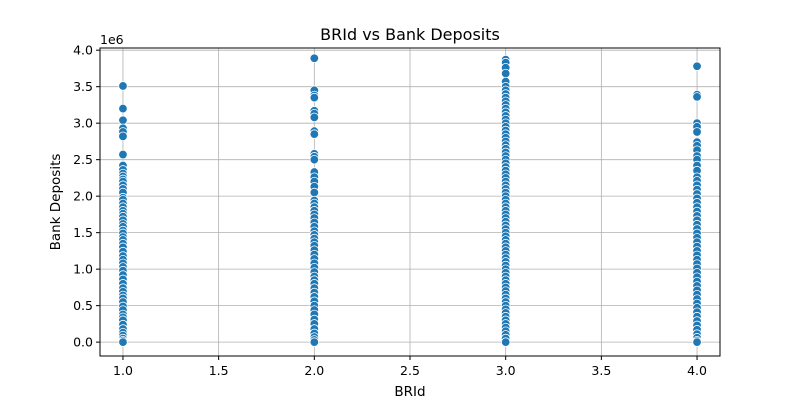 This screenshot has height=400, width=800. I want to click on x-axis-ticks: 1.0 1.5 2.0 2.5 3.0 3.5 4.0, so click(410, 367).